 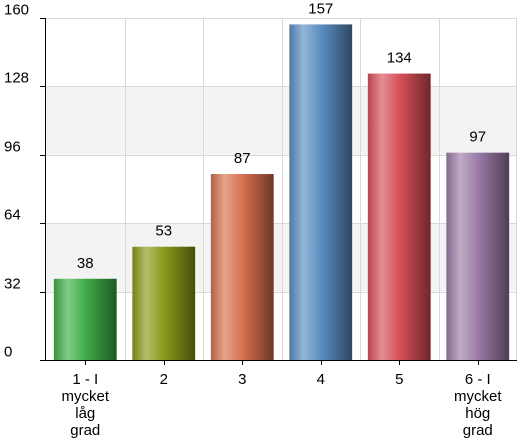 I want to click on data-label-2: 53, so click(x=163, y=231).